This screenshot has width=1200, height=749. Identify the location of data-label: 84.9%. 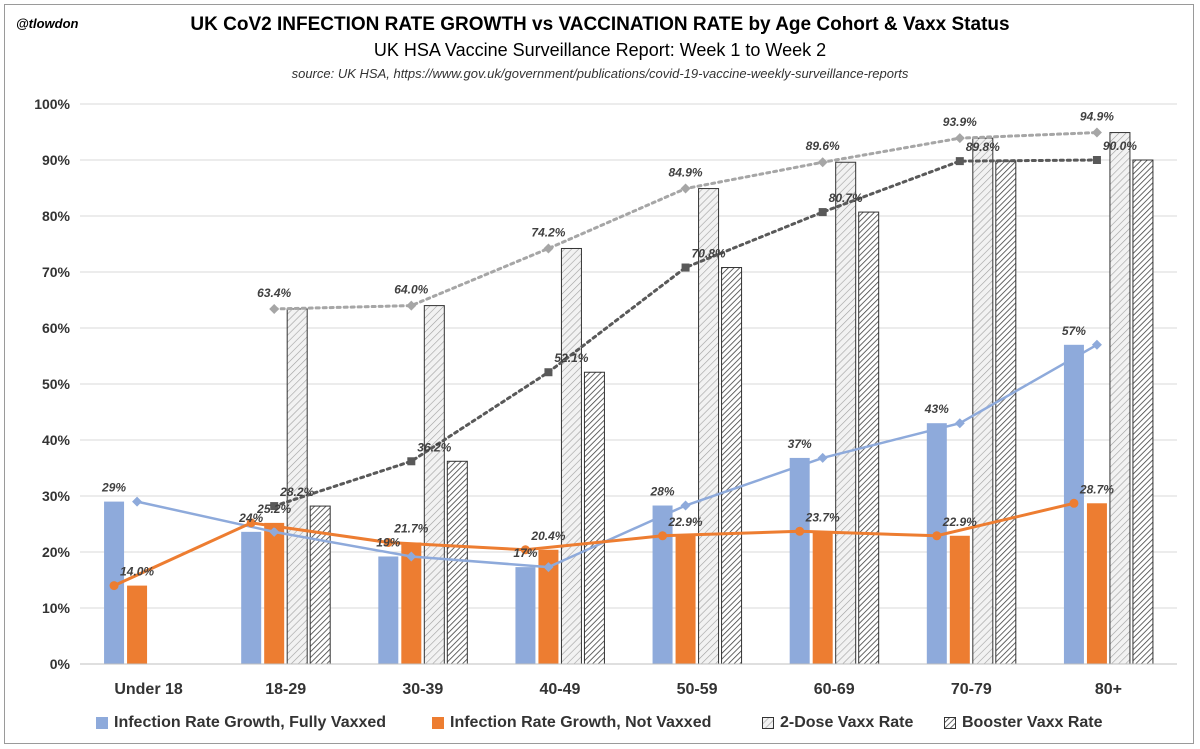
(686, 173).